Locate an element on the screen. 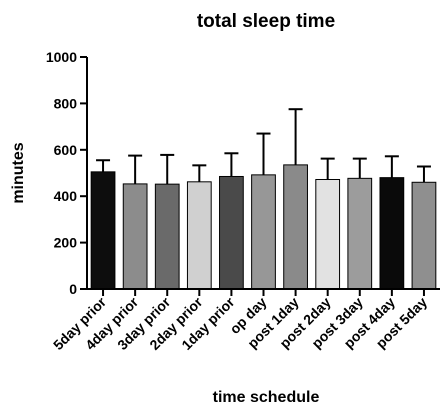 The width and height of the screenshot is (441, 413). y-tick-label: 400 is located at coordinates (66, 196).